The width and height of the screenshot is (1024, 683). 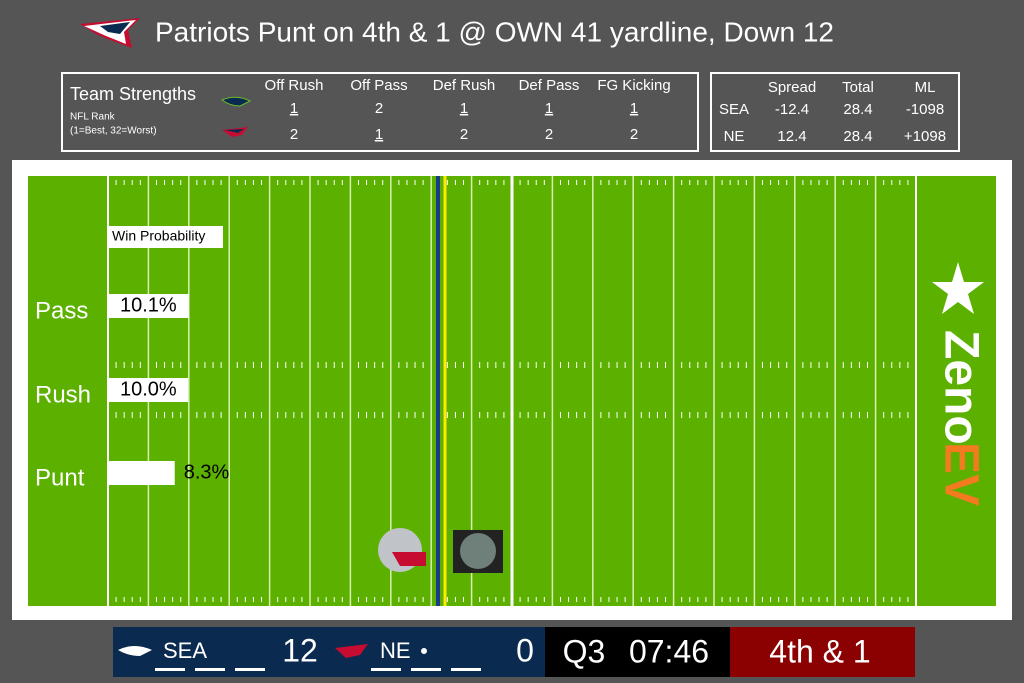 I want to click on logo-star, so click(x=958, y=288).